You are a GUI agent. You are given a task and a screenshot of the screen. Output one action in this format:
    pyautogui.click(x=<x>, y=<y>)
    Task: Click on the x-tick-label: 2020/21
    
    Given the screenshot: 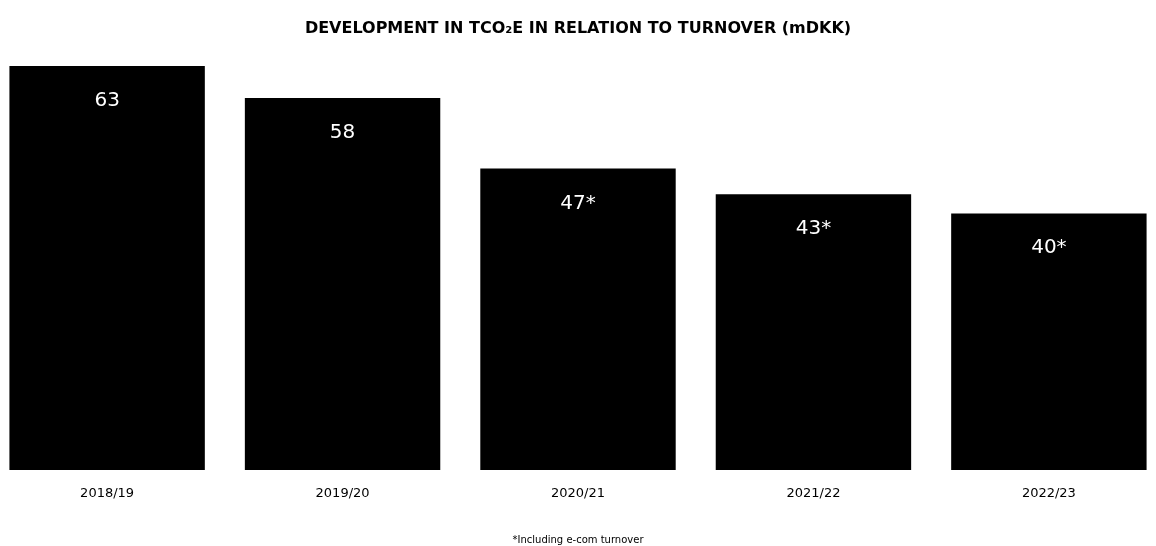 What is the action you would take?
    pyautogui.click(x=578, y=492)
    